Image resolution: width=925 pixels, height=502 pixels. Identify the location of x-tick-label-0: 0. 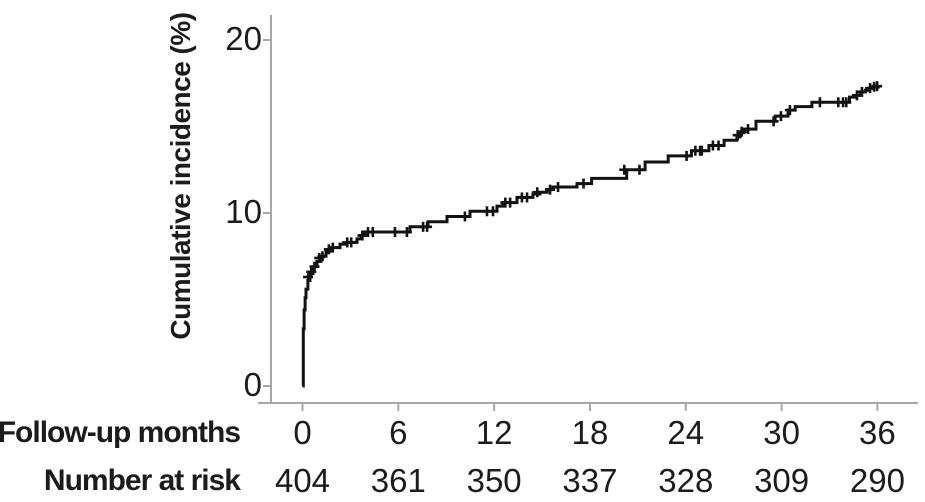
(302, 432).